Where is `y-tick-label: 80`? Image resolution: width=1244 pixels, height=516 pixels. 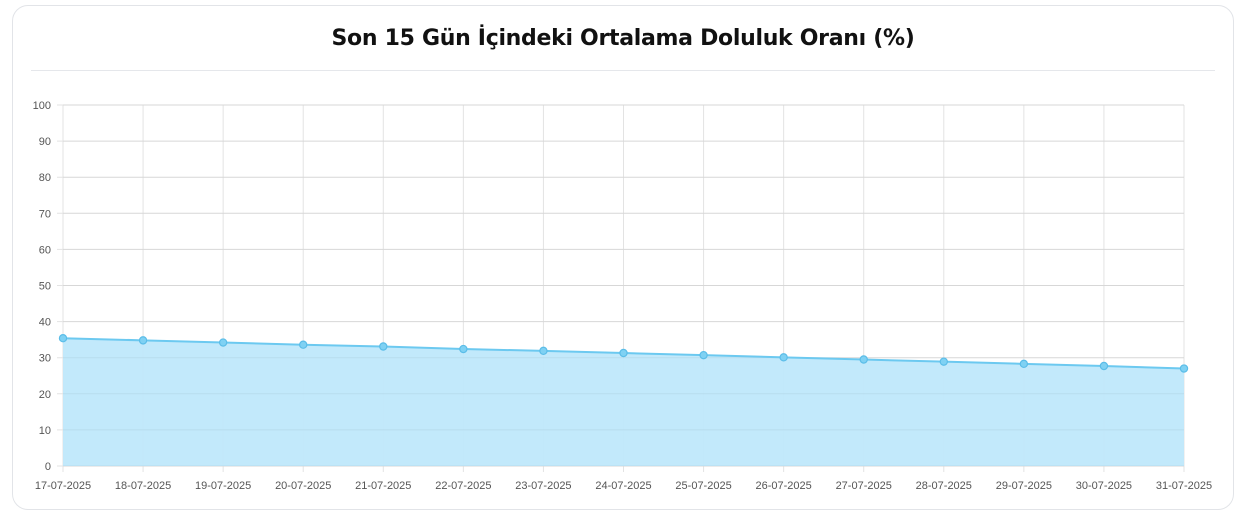 y-tick-label: 80 is located at coordinates (45, 178).